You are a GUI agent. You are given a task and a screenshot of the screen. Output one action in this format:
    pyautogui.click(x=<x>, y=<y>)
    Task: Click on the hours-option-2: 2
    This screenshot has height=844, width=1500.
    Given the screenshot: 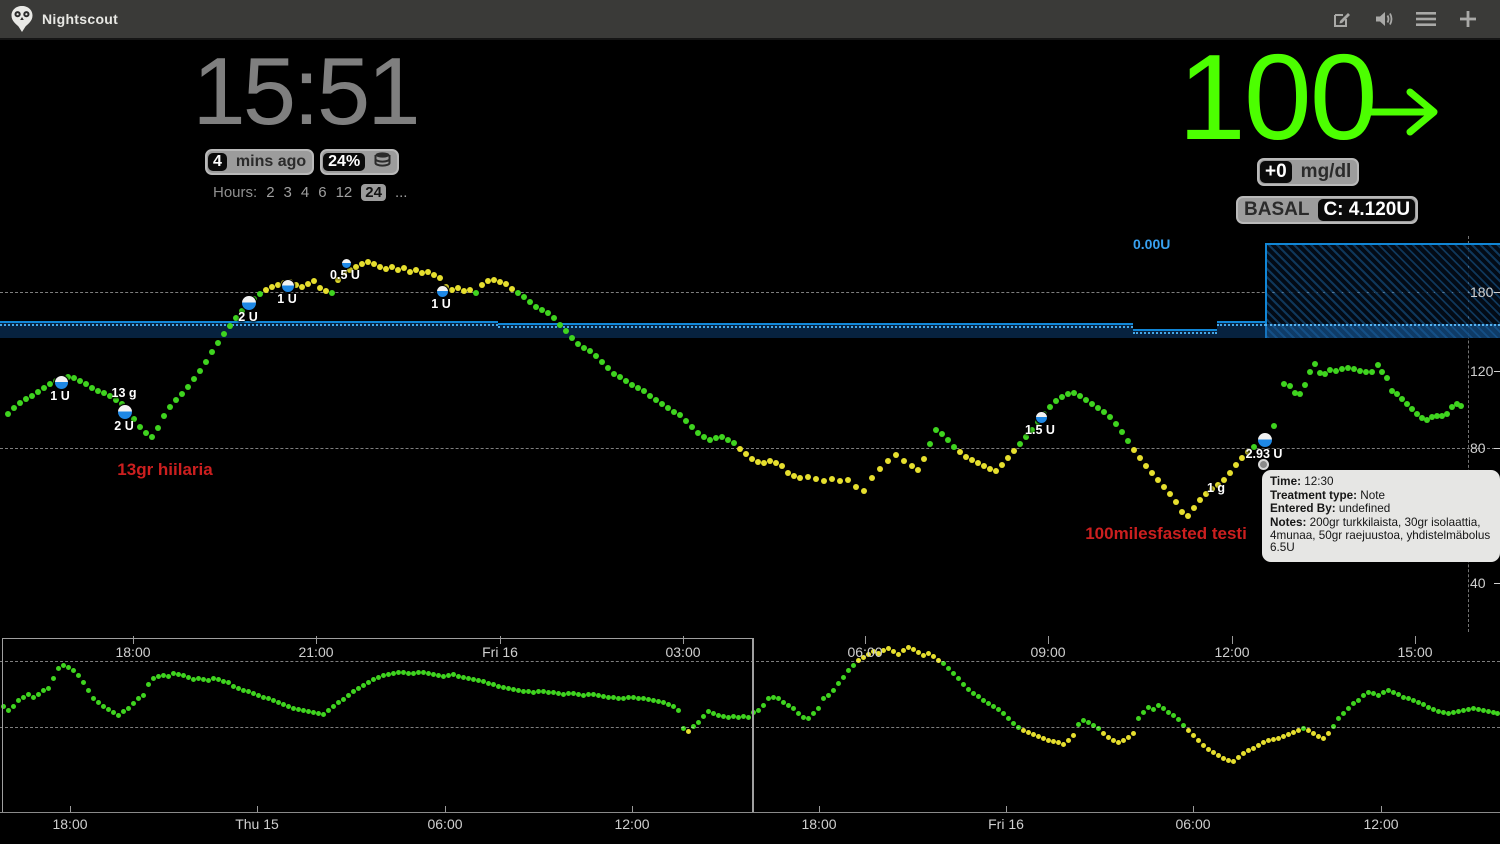 What is the action you would take?
    pyautogui.click(x=270, y=192)
    